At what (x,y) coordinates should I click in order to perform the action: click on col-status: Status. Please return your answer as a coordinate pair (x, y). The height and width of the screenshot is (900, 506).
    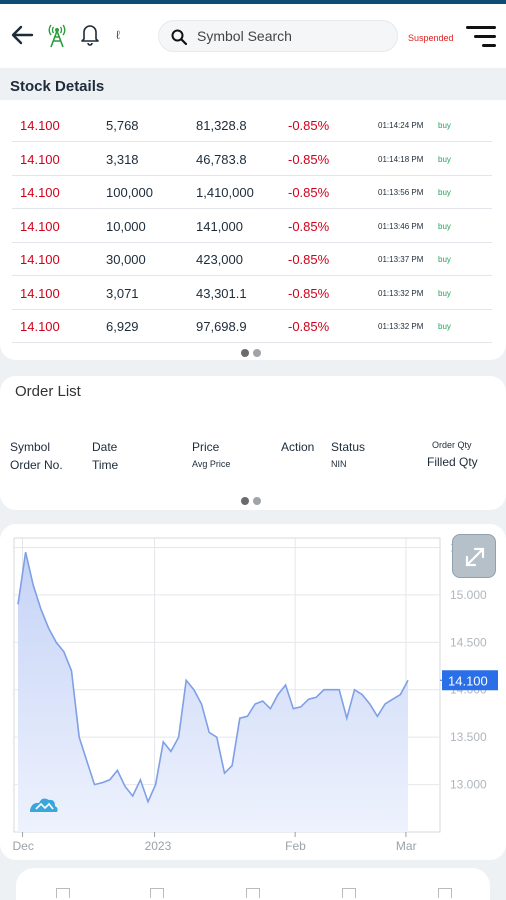
    Looking at the image, I should click on (348, 447).